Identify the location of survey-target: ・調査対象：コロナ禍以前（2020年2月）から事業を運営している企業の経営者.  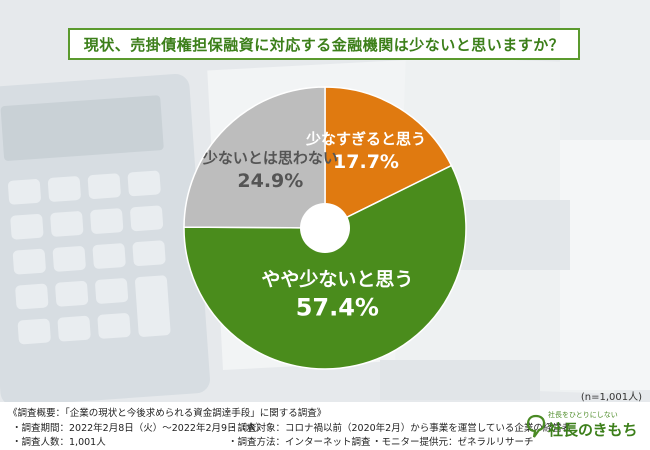
(400, 428).